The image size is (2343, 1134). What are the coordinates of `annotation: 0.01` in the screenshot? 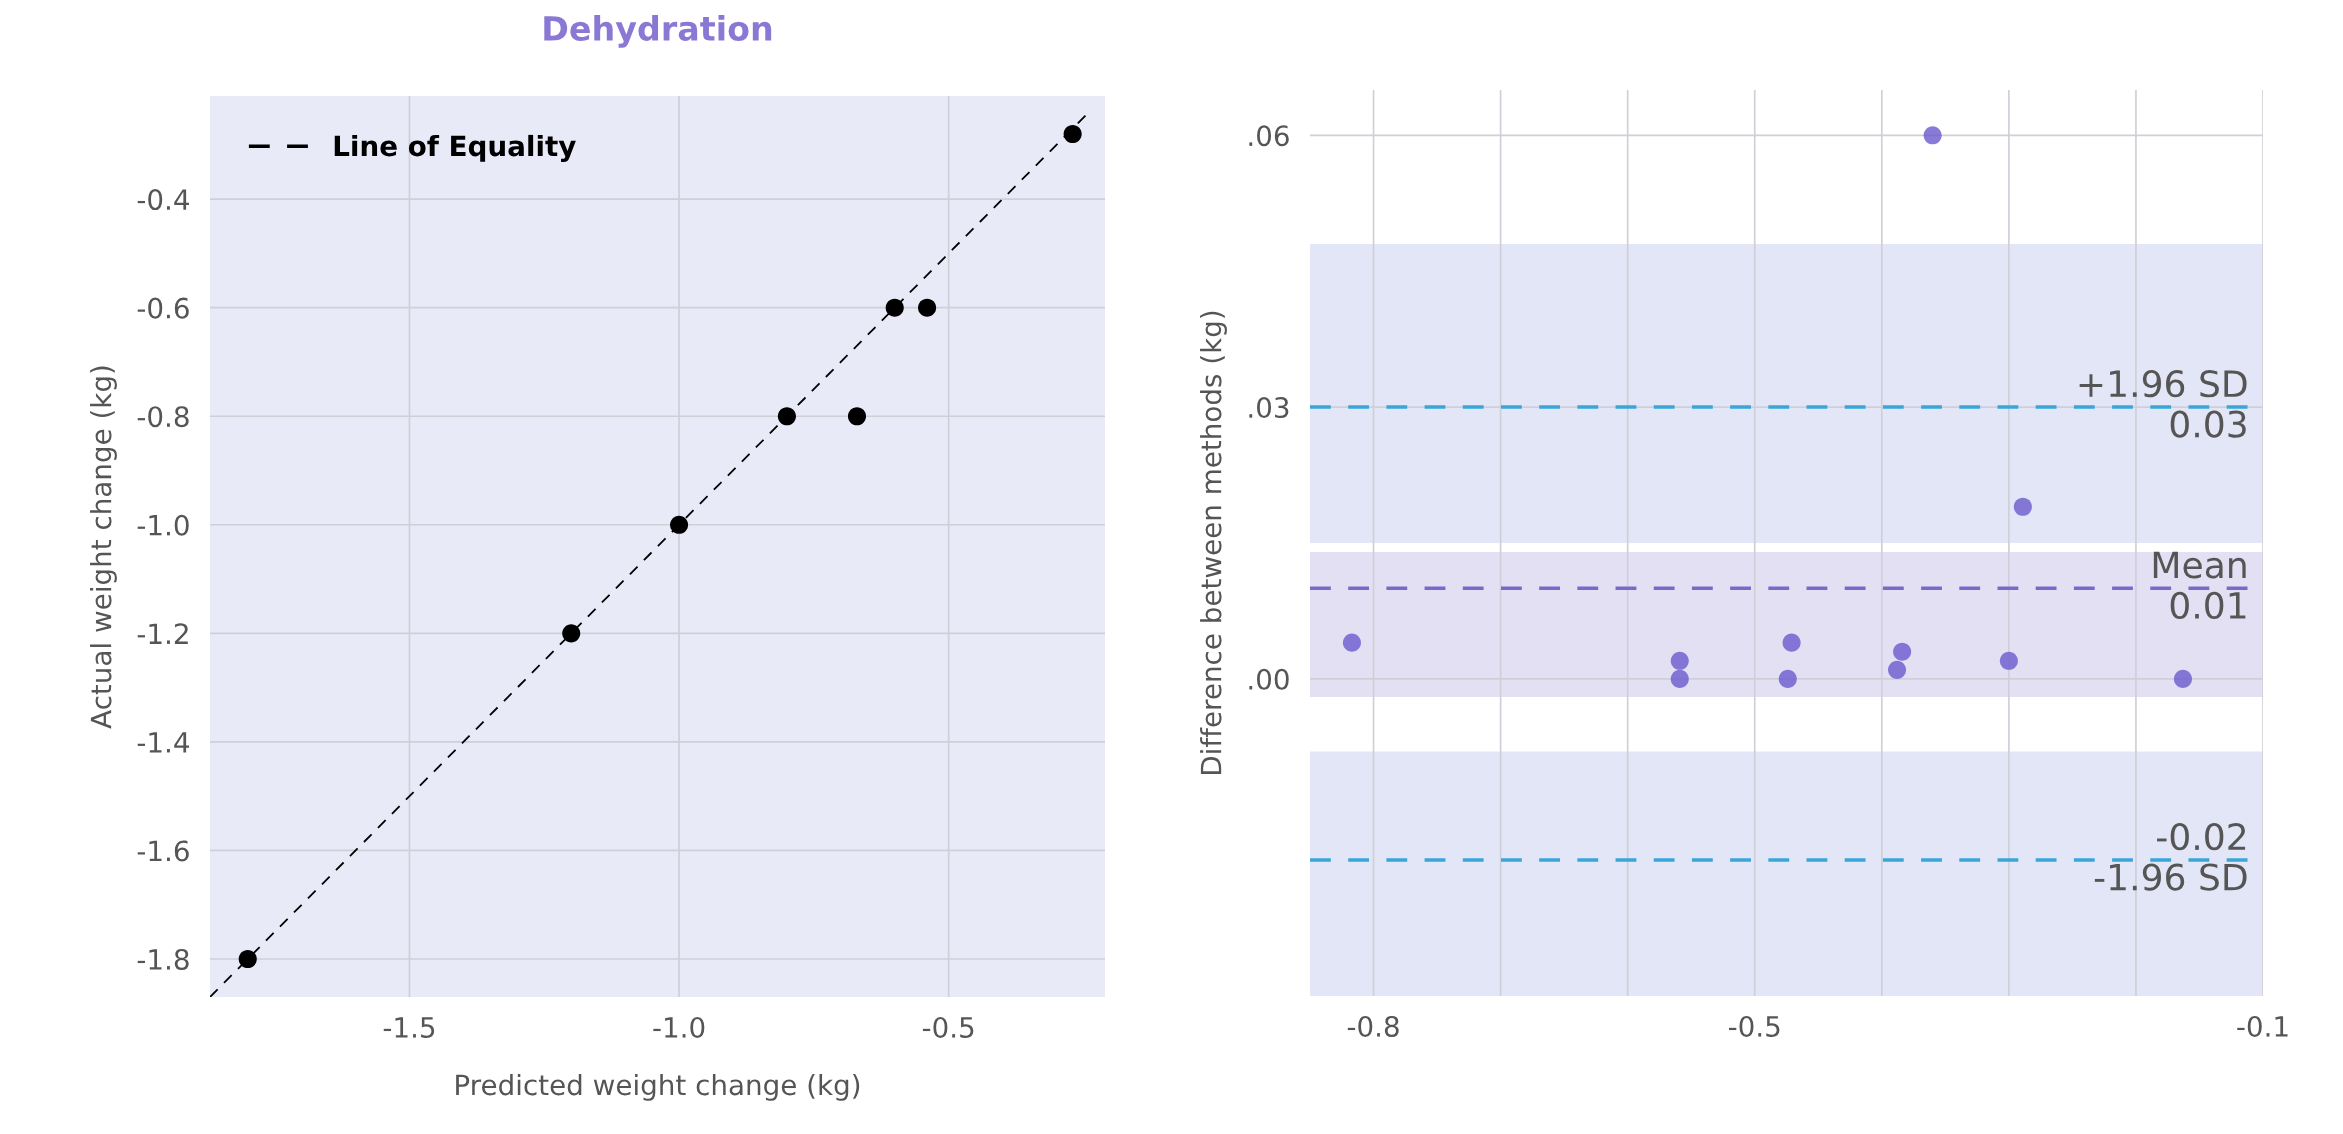 It's located at (2208, 605).